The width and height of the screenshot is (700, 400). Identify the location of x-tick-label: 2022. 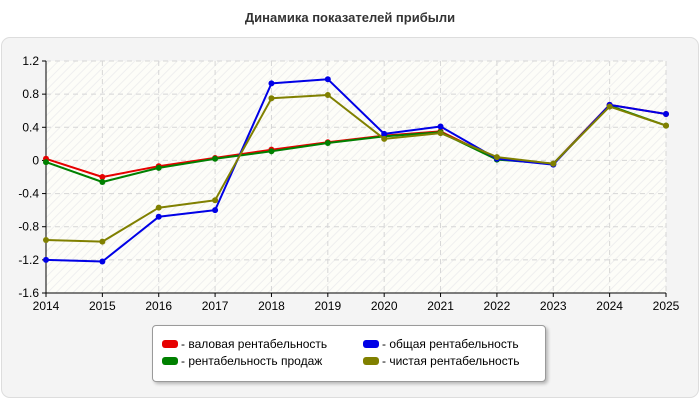
(497, 306).